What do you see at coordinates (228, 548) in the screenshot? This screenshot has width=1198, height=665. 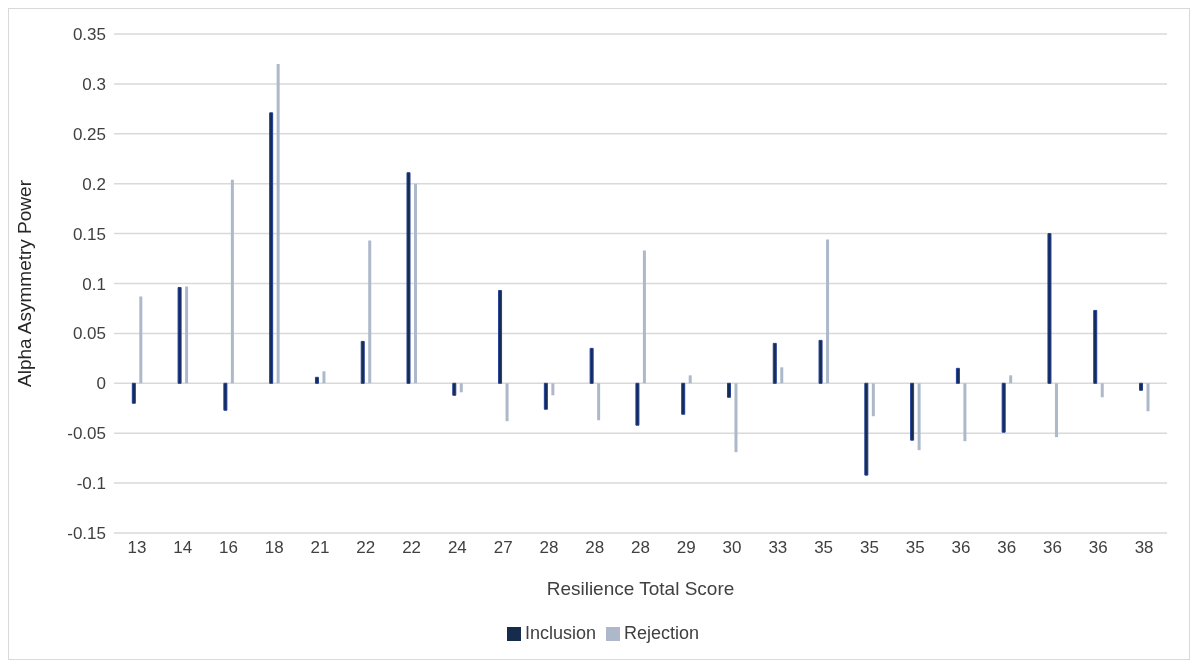 I see `x-tick-label: 16` at bounding box center [228, 548].